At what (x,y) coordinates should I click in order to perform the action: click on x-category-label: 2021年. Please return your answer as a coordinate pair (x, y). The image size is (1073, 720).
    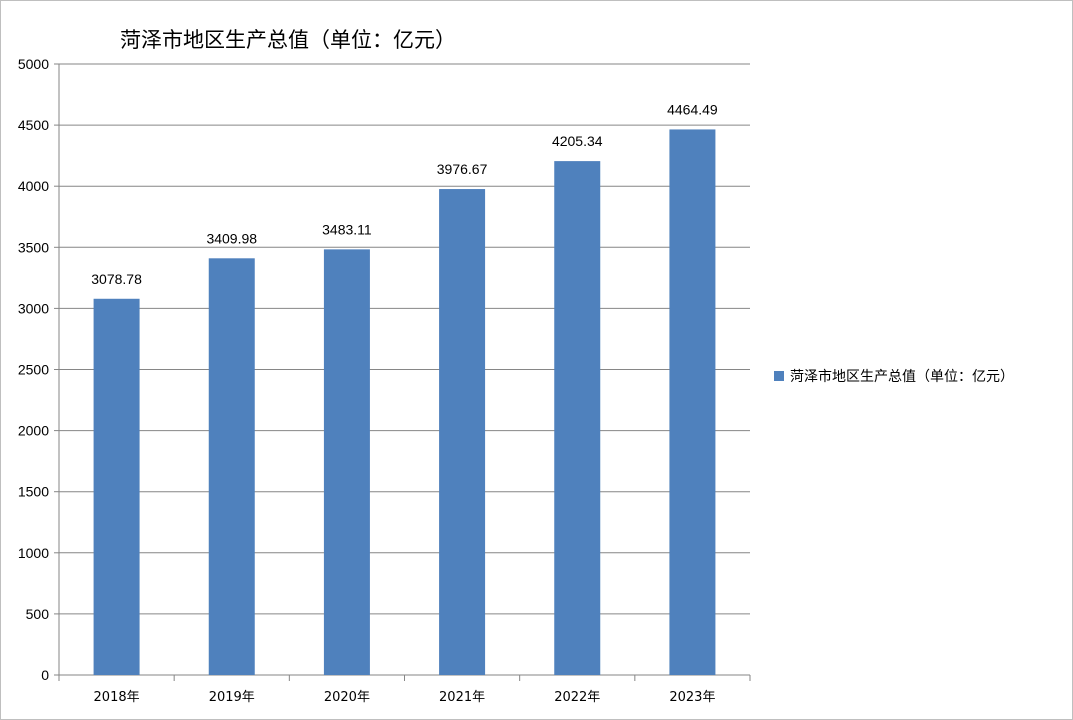
    Looking at the image, I should click on (462, 697).